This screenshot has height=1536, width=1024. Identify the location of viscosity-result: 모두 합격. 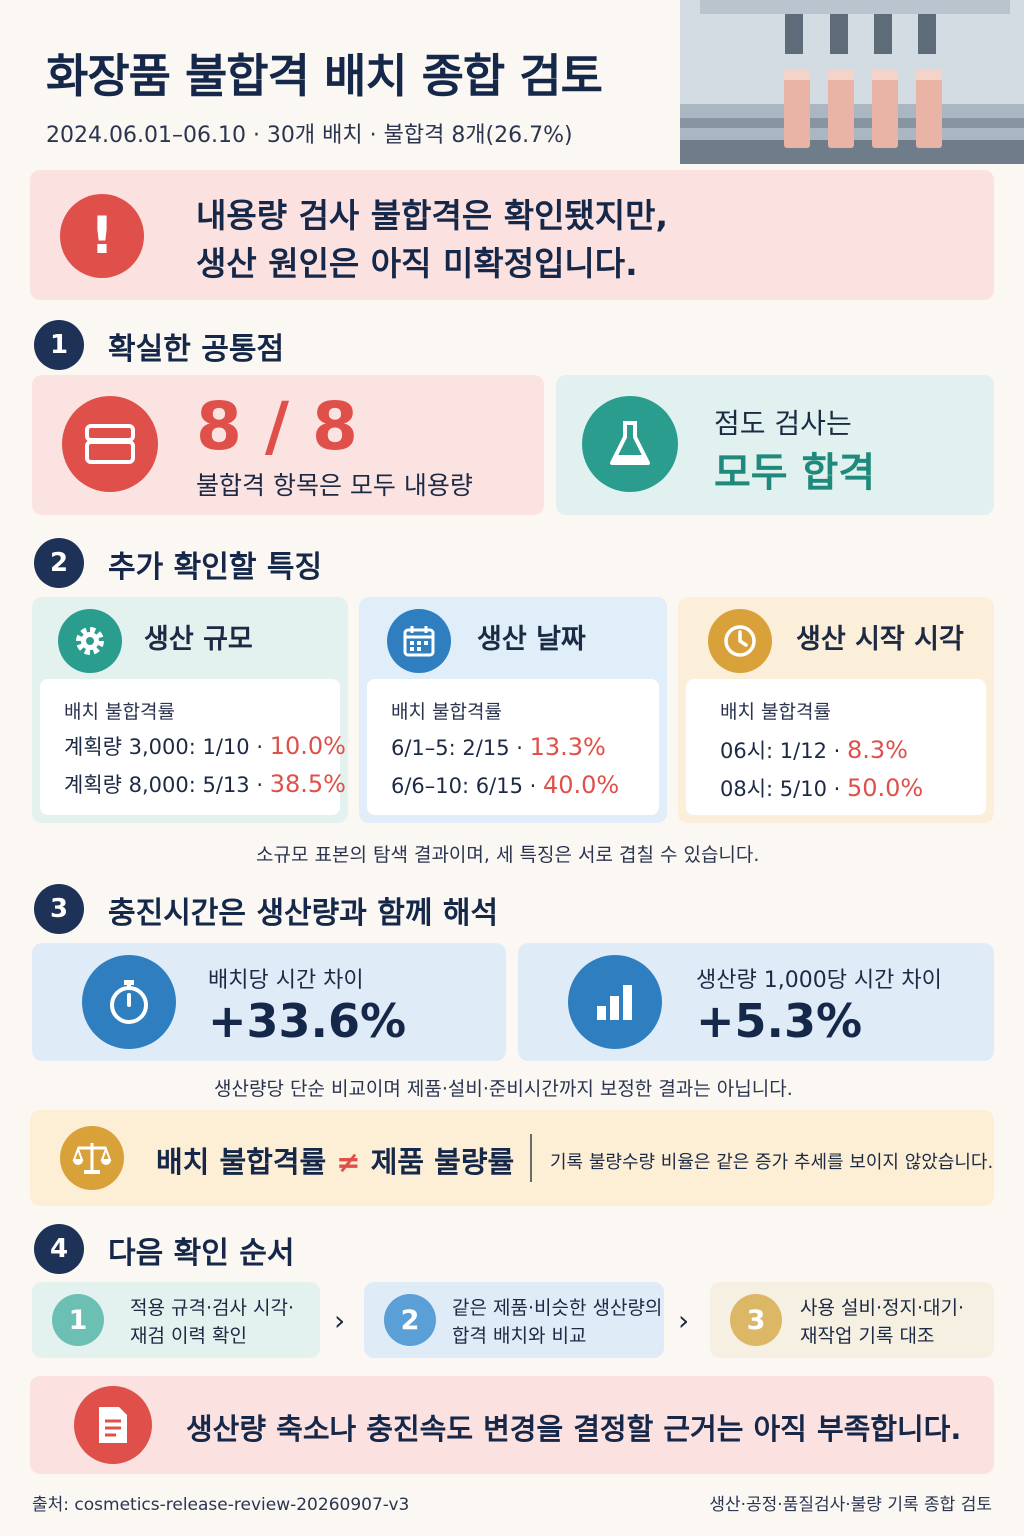
(795, 473).